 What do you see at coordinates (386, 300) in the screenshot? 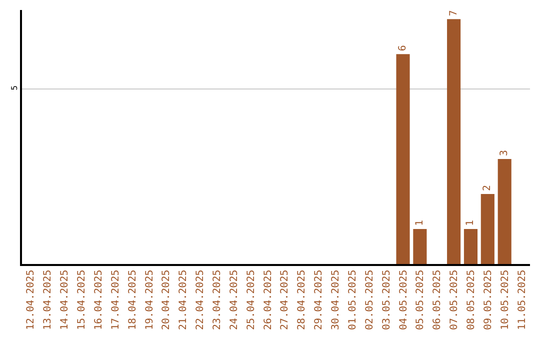
I see `x-tick-label: 03.05.2025` at bounding box center [386, 300].